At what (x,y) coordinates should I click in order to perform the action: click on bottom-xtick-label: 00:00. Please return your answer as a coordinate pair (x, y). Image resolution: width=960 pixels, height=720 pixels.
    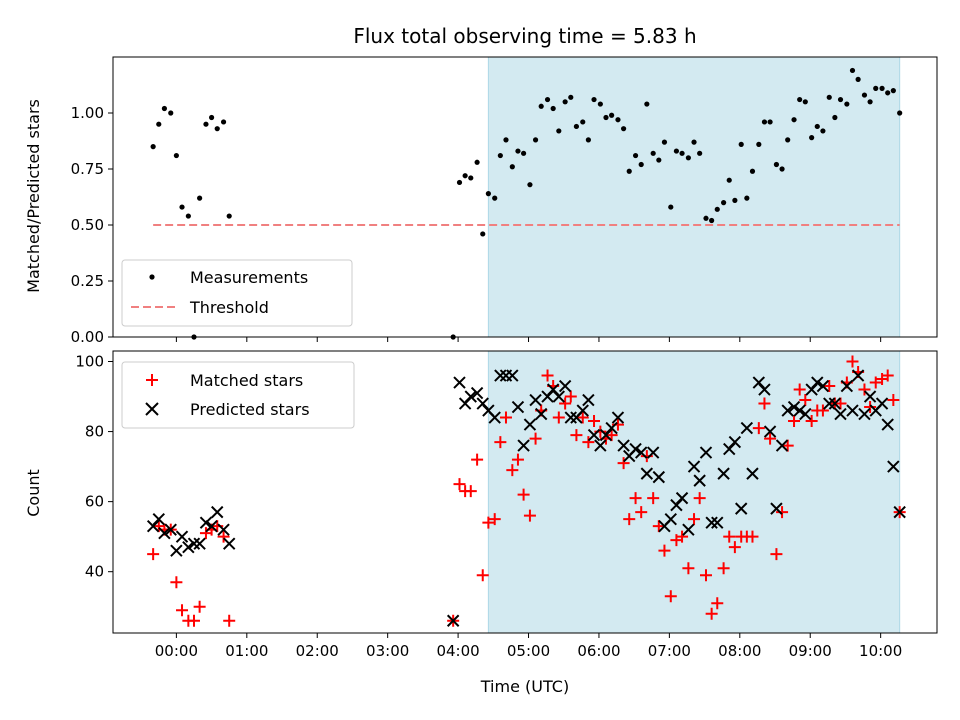
    Looking at the image, I should click on (176, 651).